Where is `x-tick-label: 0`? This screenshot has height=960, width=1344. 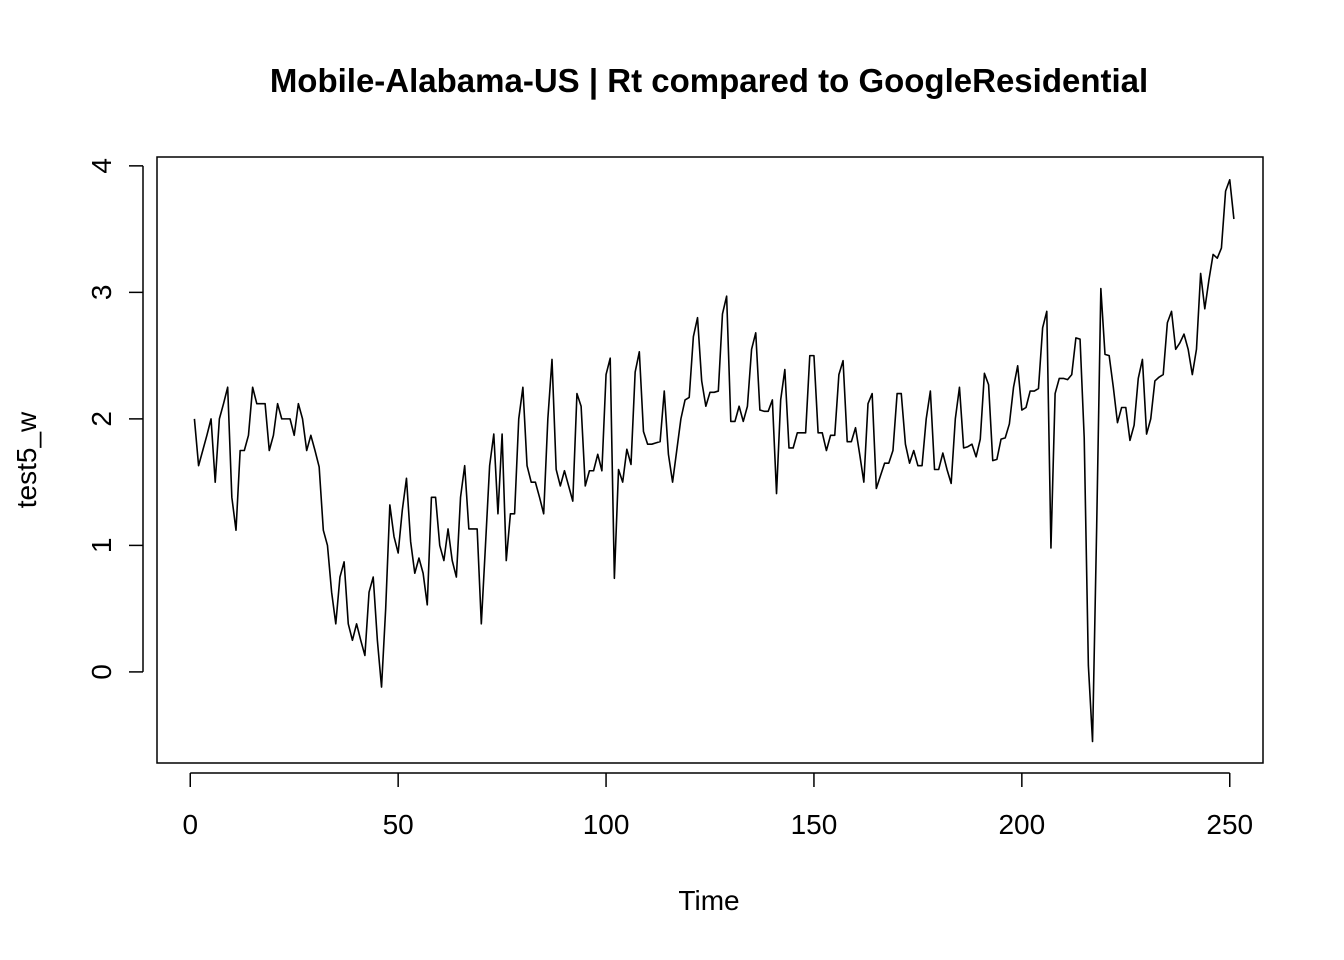
x-tick-label: 0 is located at coordinates (190, 824).